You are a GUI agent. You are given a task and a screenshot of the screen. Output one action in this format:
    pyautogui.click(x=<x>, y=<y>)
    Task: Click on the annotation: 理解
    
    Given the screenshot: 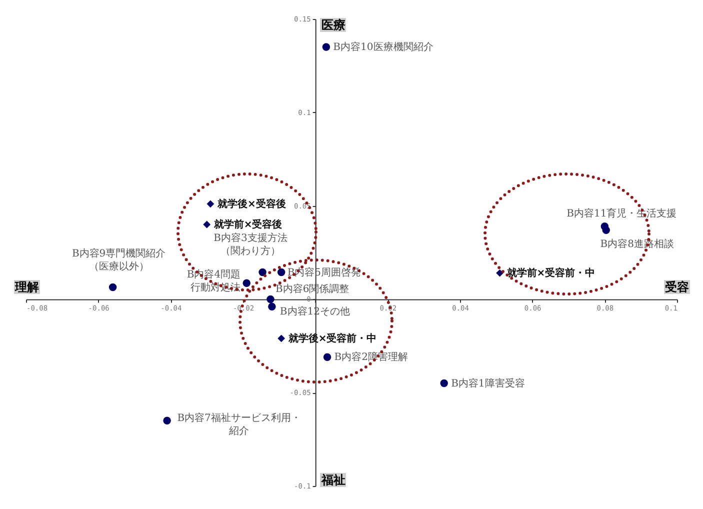 What is the action you would take?
    pyautogui.click(x=27, y=287)
    